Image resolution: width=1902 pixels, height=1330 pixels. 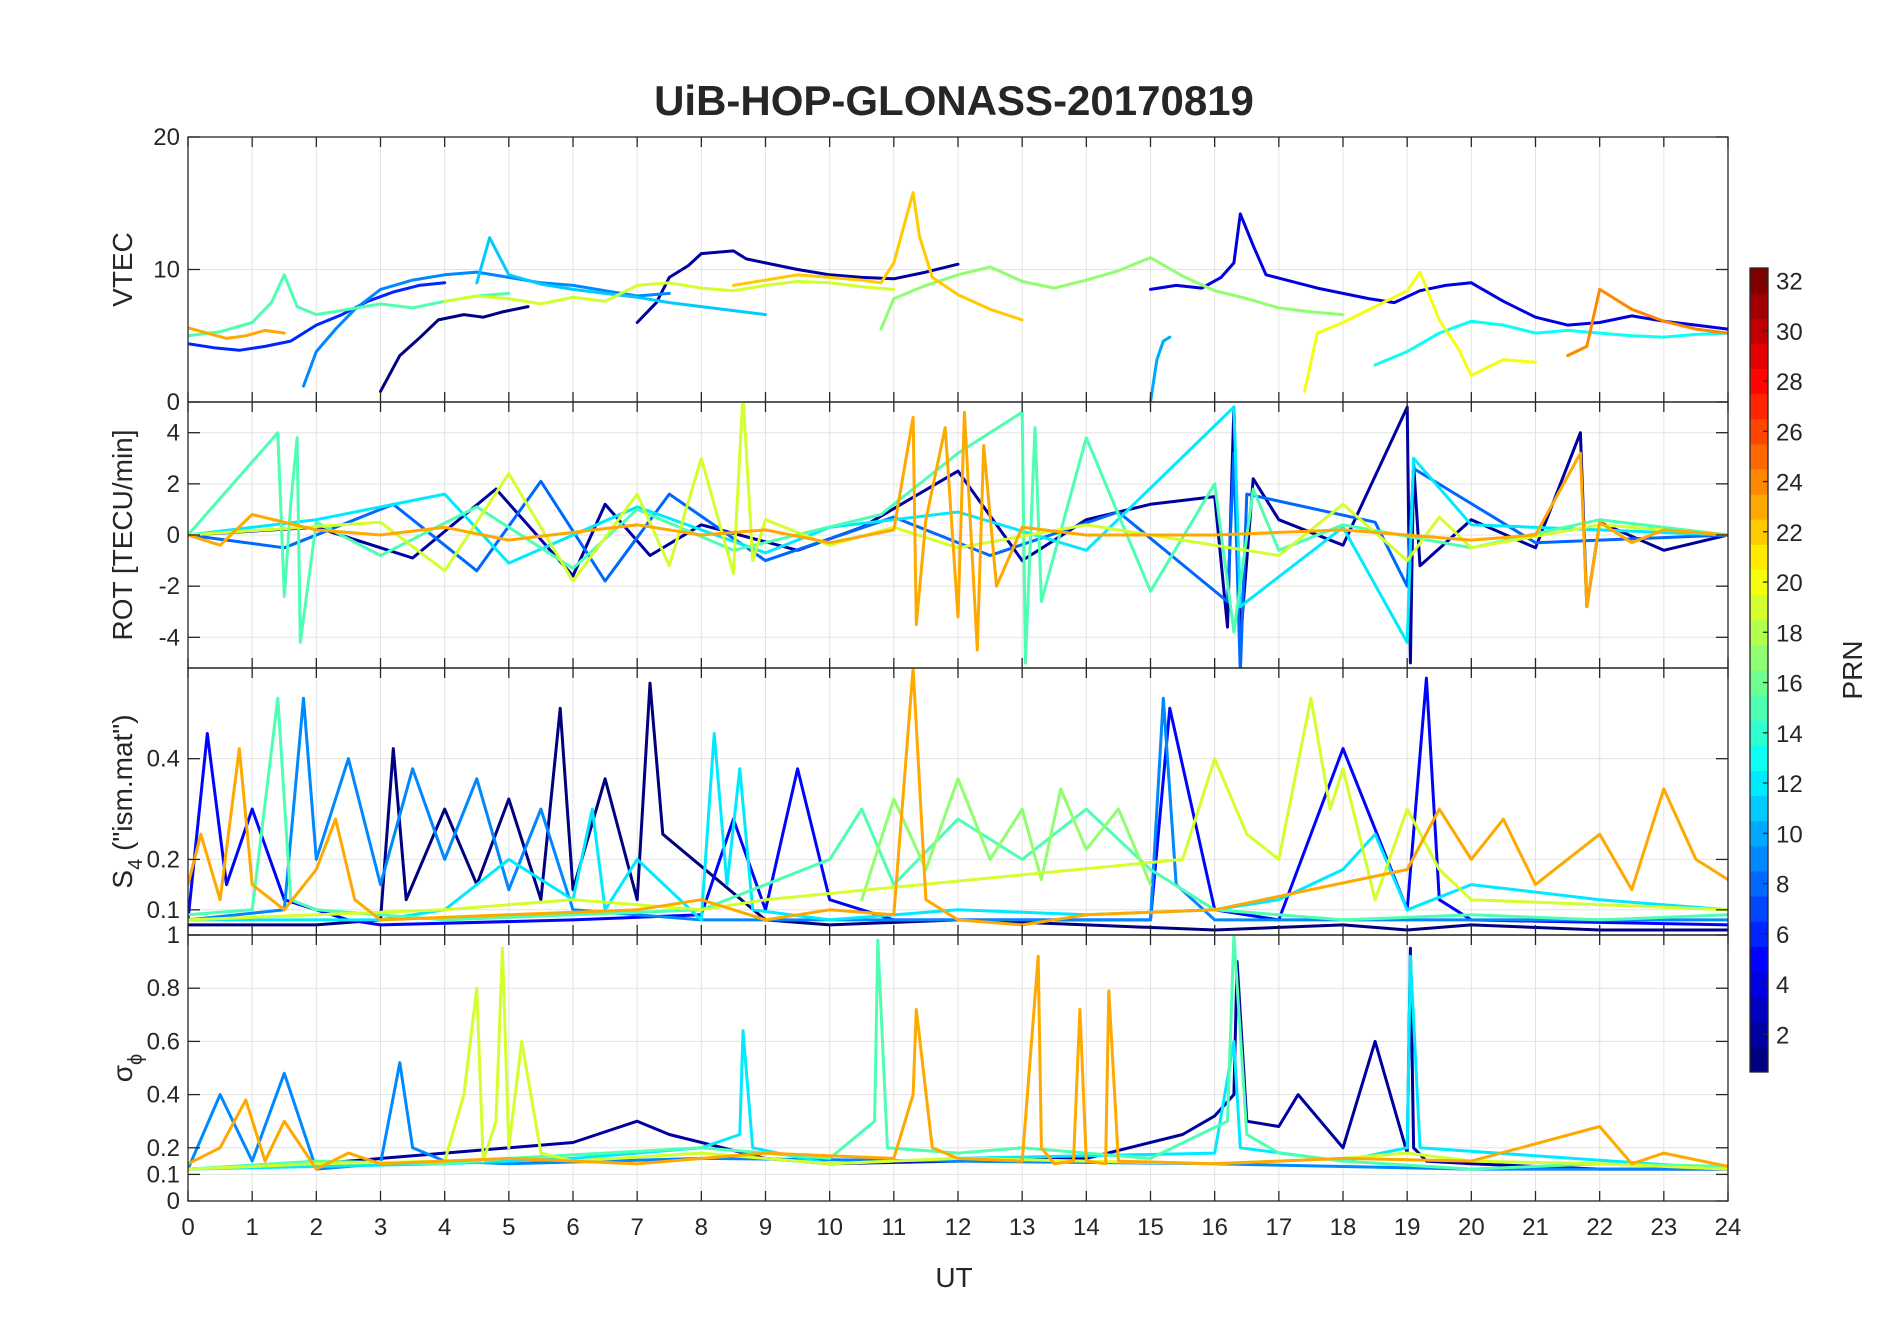 I want to click on y-tick-label: -4, so click(x=169, y=637).